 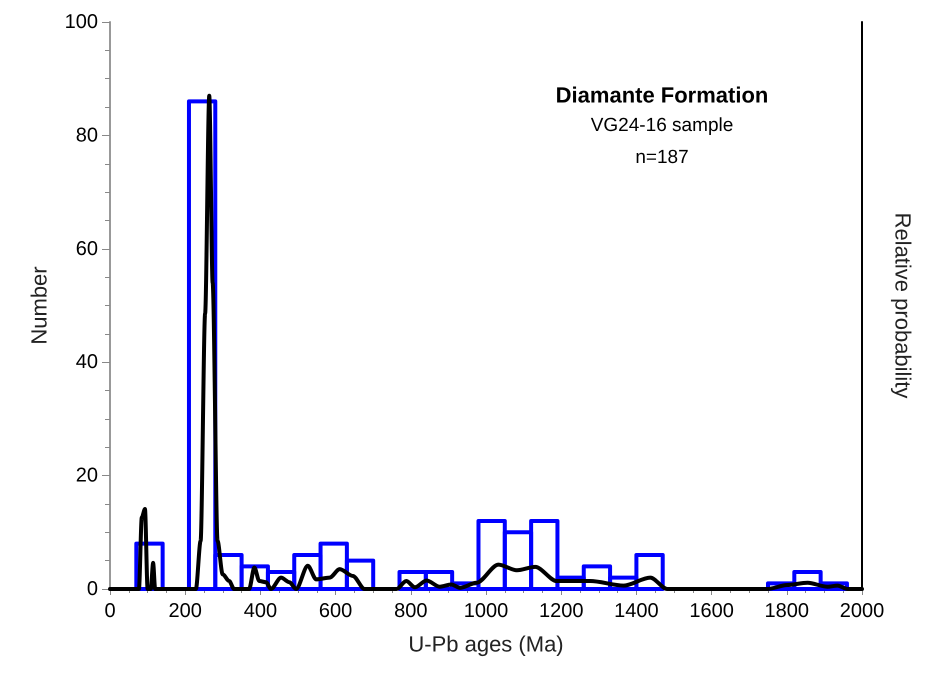 I want to click on annotation: n=187, so click(x=662, y=157).